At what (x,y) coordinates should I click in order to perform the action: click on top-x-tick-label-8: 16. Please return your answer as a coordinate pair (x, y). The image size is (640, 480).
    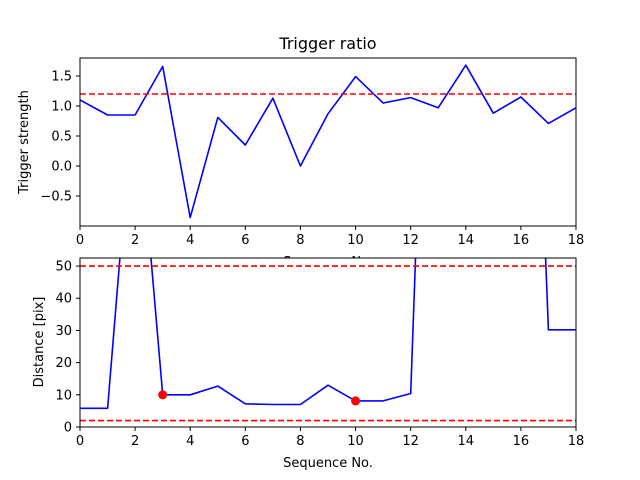
    Looking at the image, I should click on (521, 240).